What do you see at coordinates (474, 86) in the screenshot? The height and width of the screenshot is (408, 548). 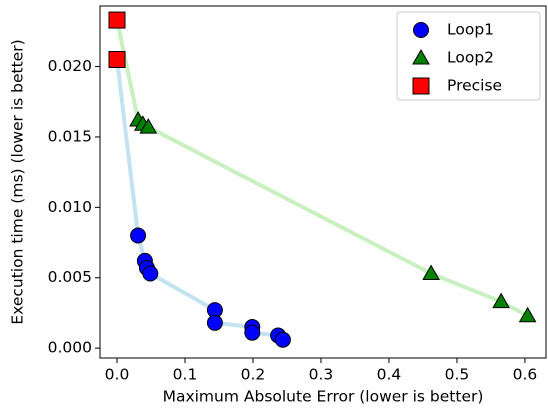 I see `legend-label: Precise` at bounding box center [474, 86].